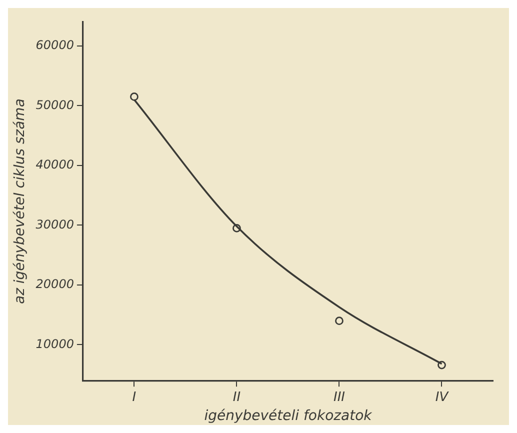  What do you see at coordinates (236, 397) in the screenshot?
I see `x-tick-label: II` at bounding box center [236, 397].